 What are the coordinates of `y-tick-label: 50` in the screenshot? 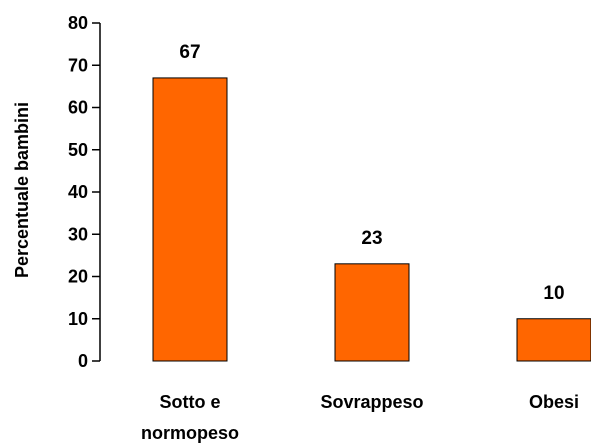 It's located at (78, 150).